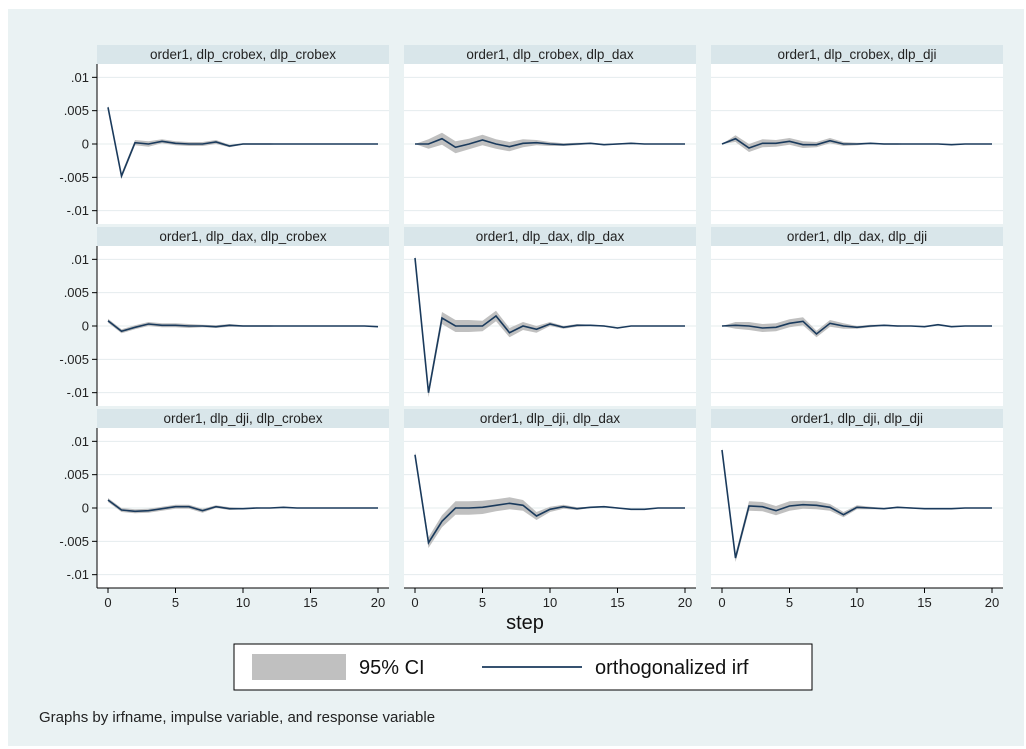 The width and height of the screenshot is (1026, 749). I want to click on panel-title: order1, dlp_dax, dlp_dji, so click(857, 236).